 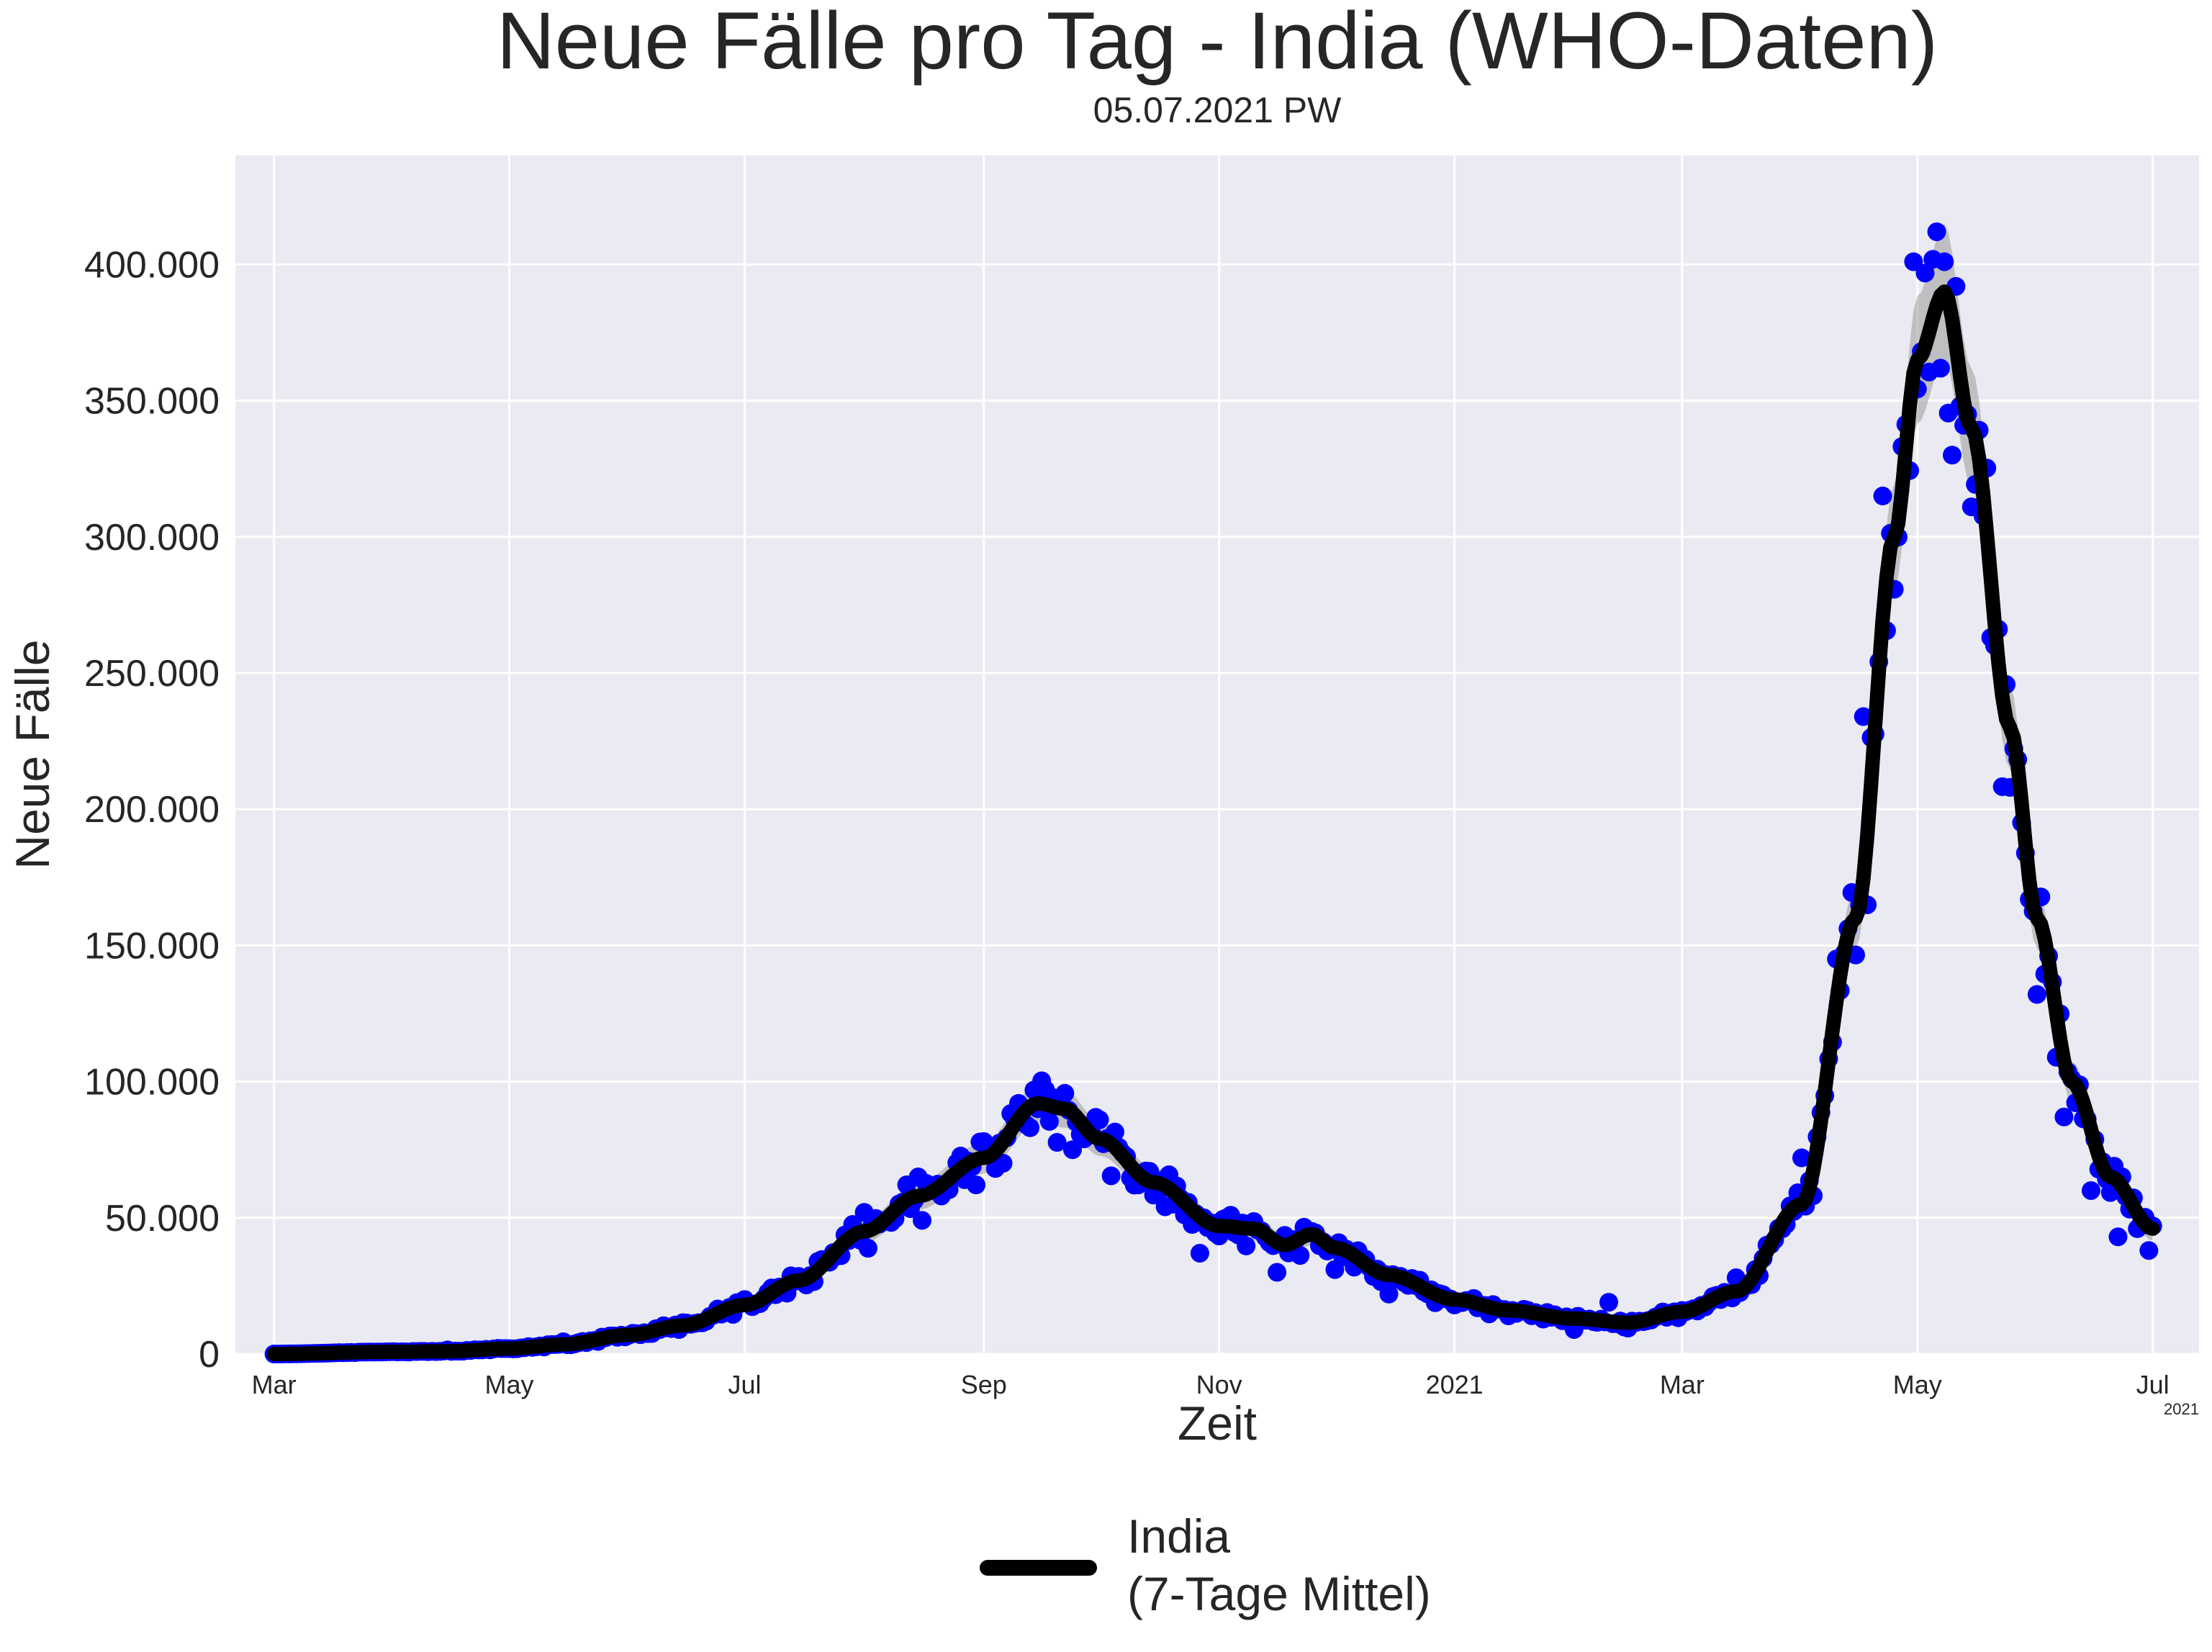 I want to click on y-tick-label: 250.000, so click(x=152, y=674).